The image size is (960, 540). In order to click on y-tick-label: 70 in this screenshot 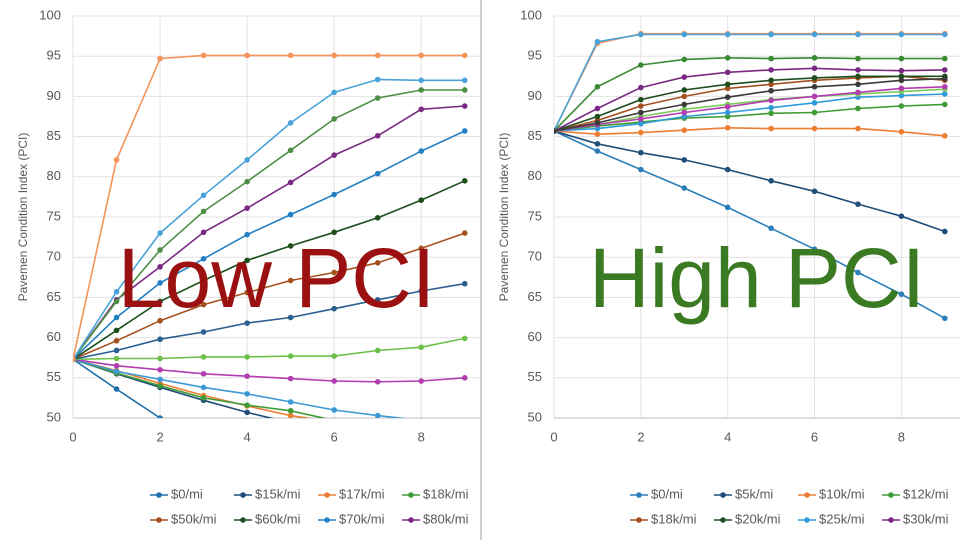, I will do `click(535, 256)`.